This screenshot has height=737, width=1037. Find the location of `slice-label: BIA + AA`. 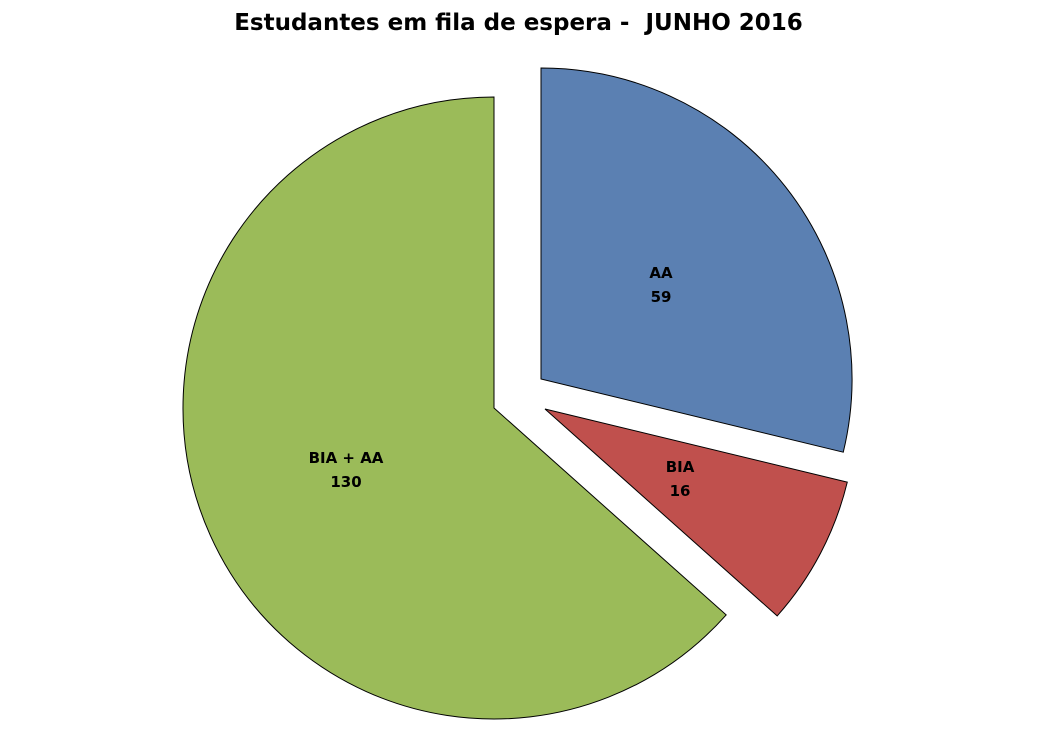

slice-label: BIA + AA is located at coordinates (346, 458).